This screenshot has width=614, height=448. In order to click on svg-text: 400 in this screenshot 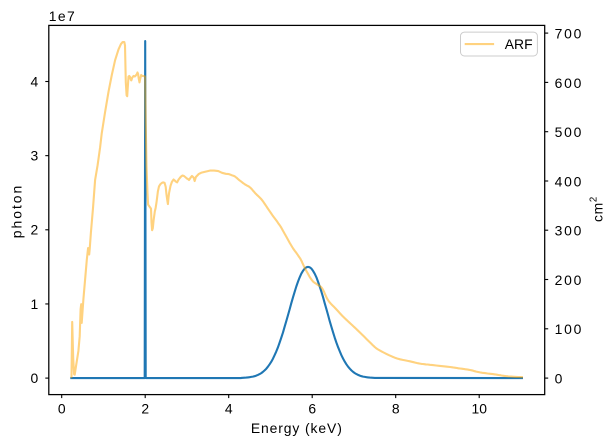, I will do `click(569, 181)`.